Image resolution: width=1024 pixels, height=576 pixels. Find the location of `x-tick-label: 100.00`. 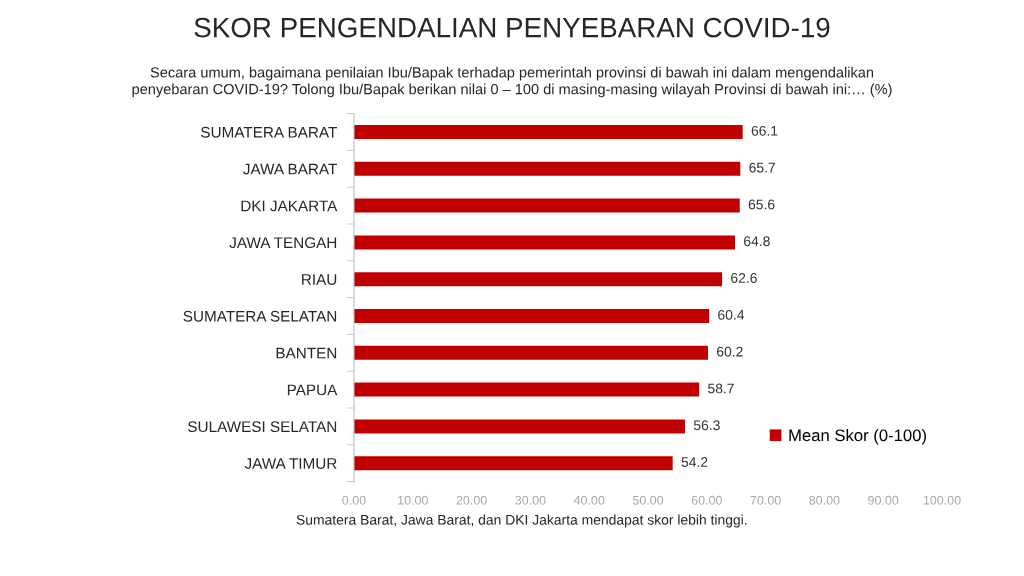

x-tick-label: 100.00 is located at coordinates (942, 500).